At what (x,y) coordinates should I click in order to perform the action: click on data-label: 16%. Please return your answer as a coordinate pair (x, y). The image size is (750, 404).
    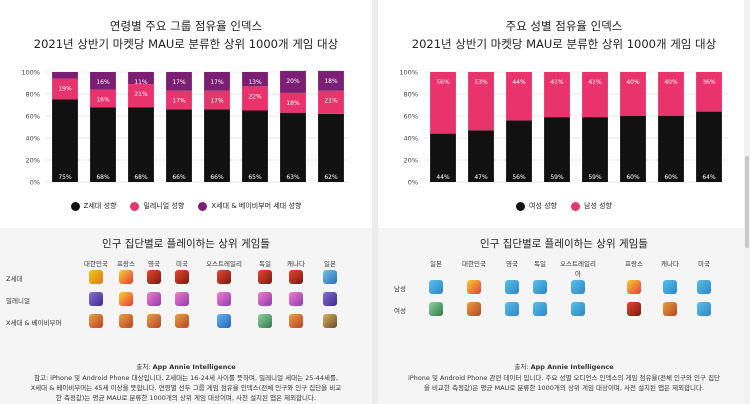
    Looking at the image, I should click on (103, 100).